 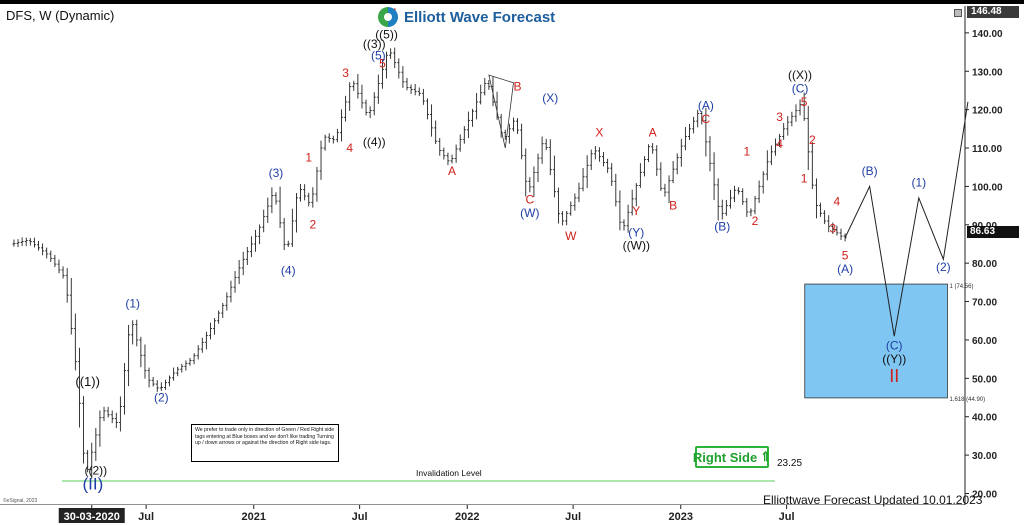 I want to click on target-box-layer: 1 (74.56) 1.618 (44.90), so click(x=894, y=343).